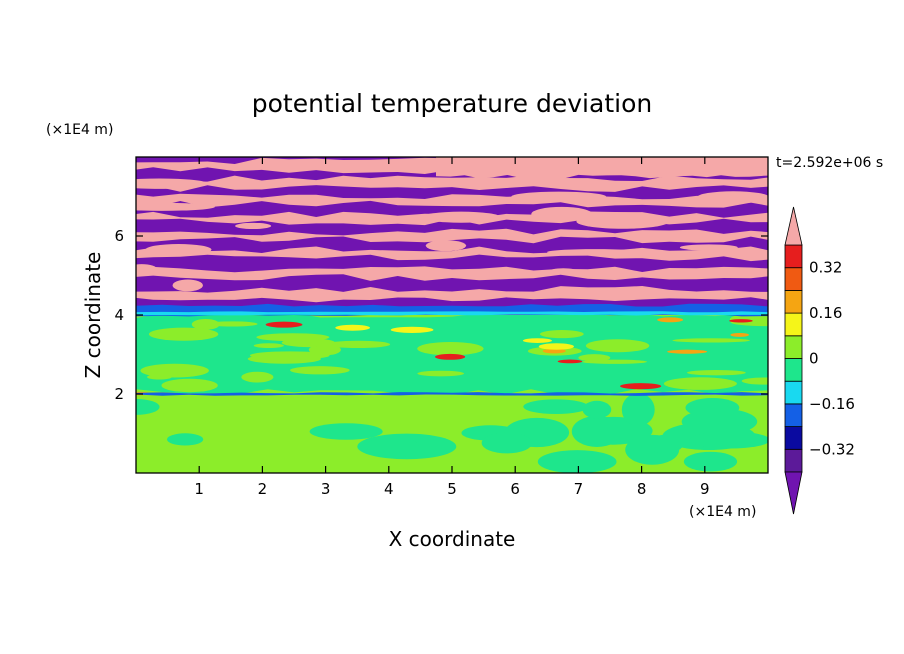 This screenshot has height=654, width=904. I want to click on x-tick-label: 7, so click(579, 489).